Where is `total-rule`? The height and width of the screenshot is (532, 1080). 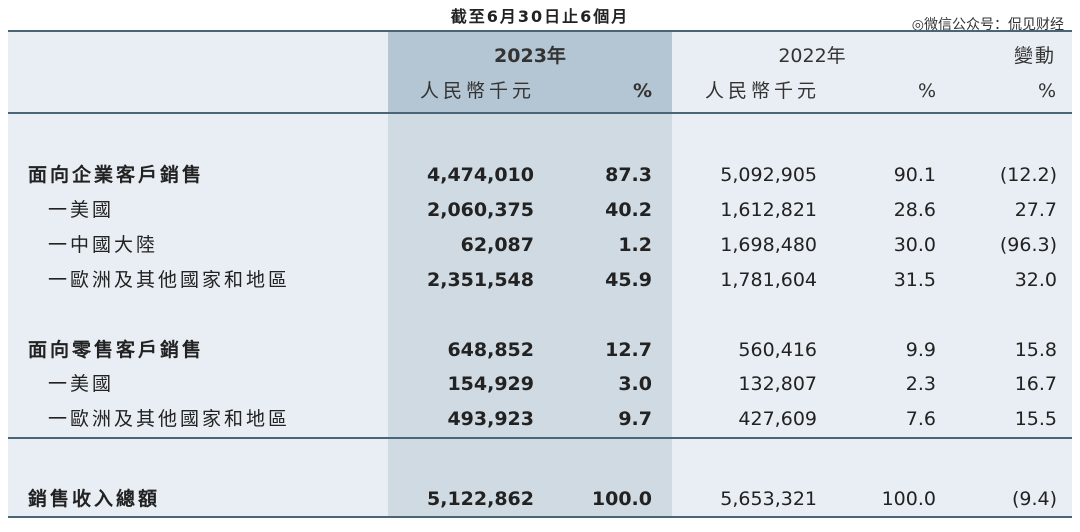 total-rule is located at coordinates (540, 438).